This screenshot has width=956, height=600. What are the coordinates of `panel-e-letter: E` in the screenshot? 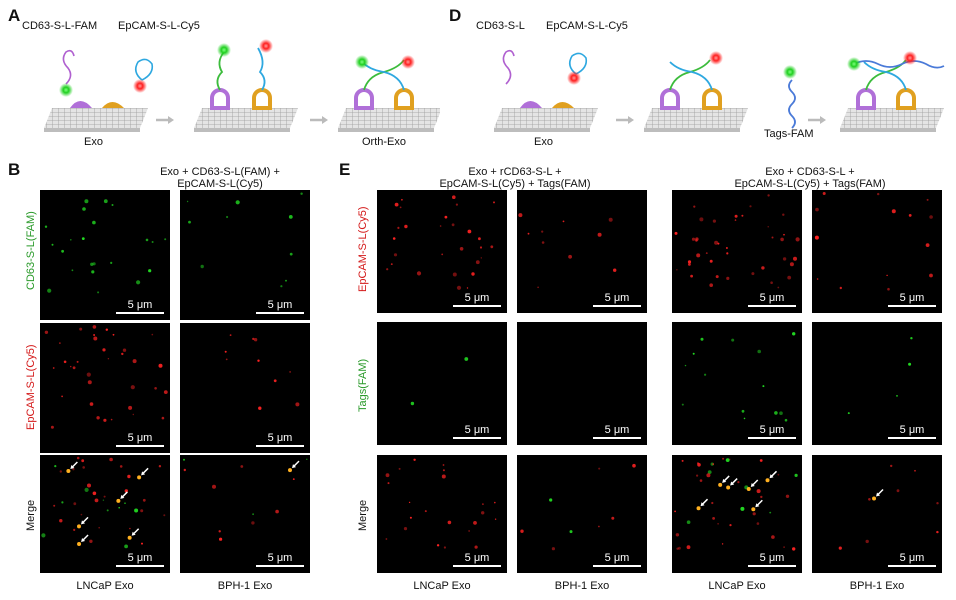 It's located at (345, 169).